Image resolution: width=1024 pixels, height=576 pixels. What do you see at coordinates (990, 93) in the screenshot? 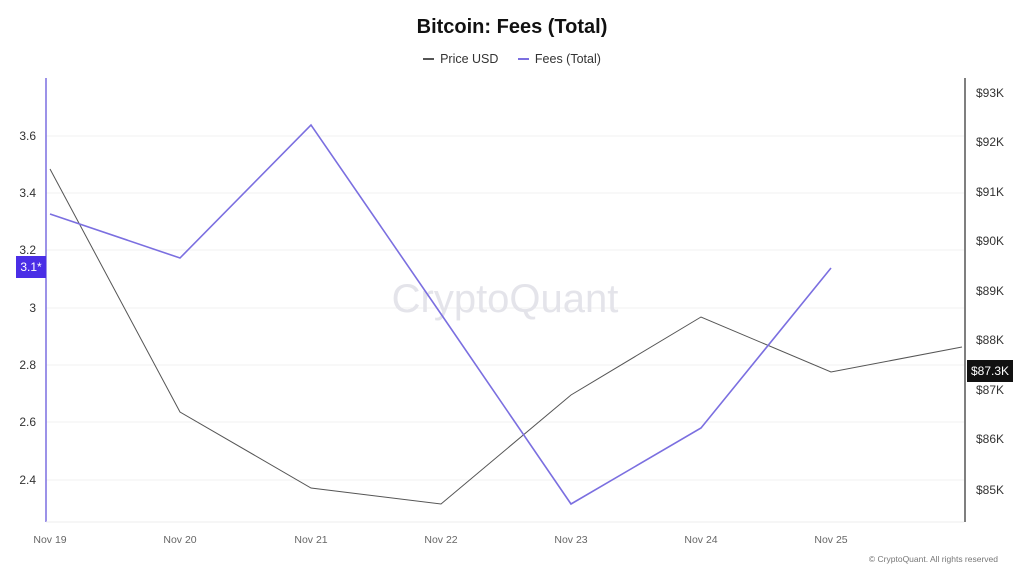
I see `right-tick: $93K` at bounding box center [990, 93].